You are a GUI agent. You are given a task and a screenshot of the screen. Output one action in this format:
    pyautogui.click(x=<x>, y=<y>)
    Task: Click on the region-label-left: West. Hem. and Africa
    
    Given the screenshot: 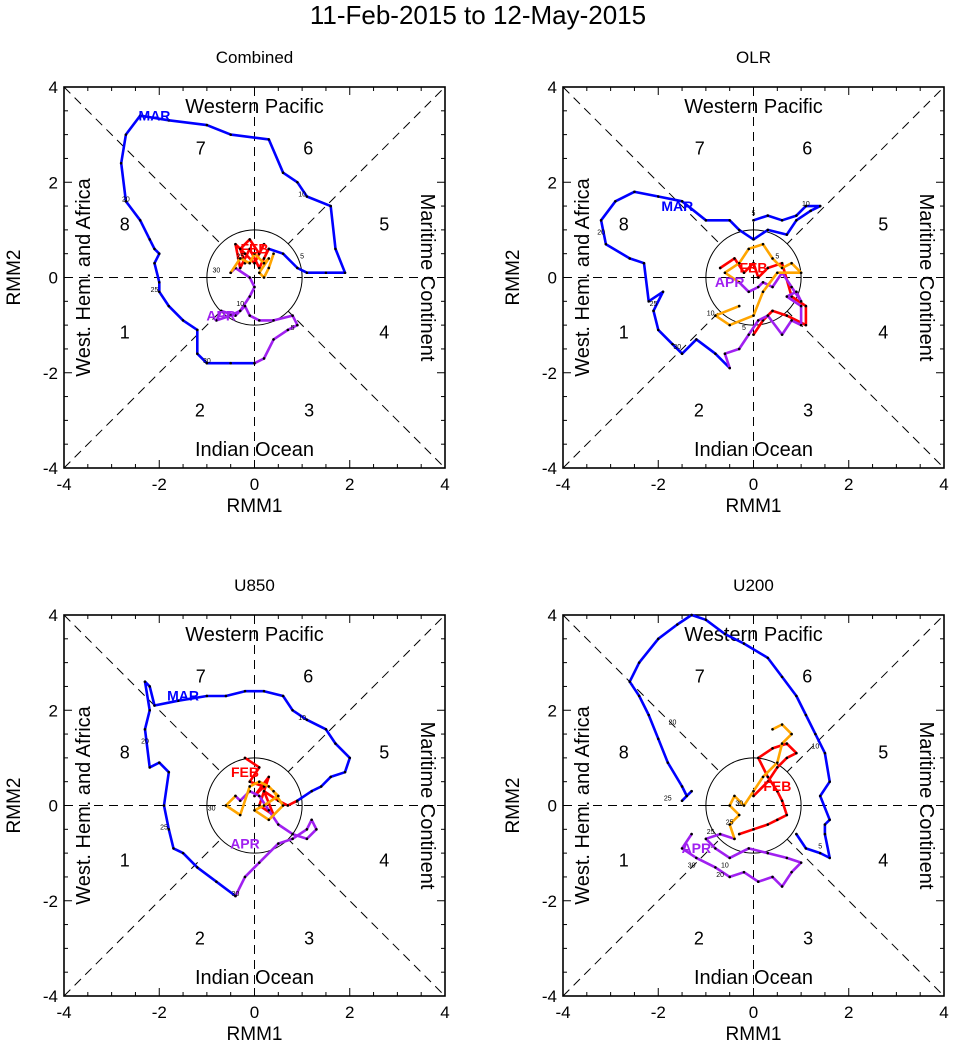 What is the action you would take?
    pyautogui.click(x=84, y=804)
    